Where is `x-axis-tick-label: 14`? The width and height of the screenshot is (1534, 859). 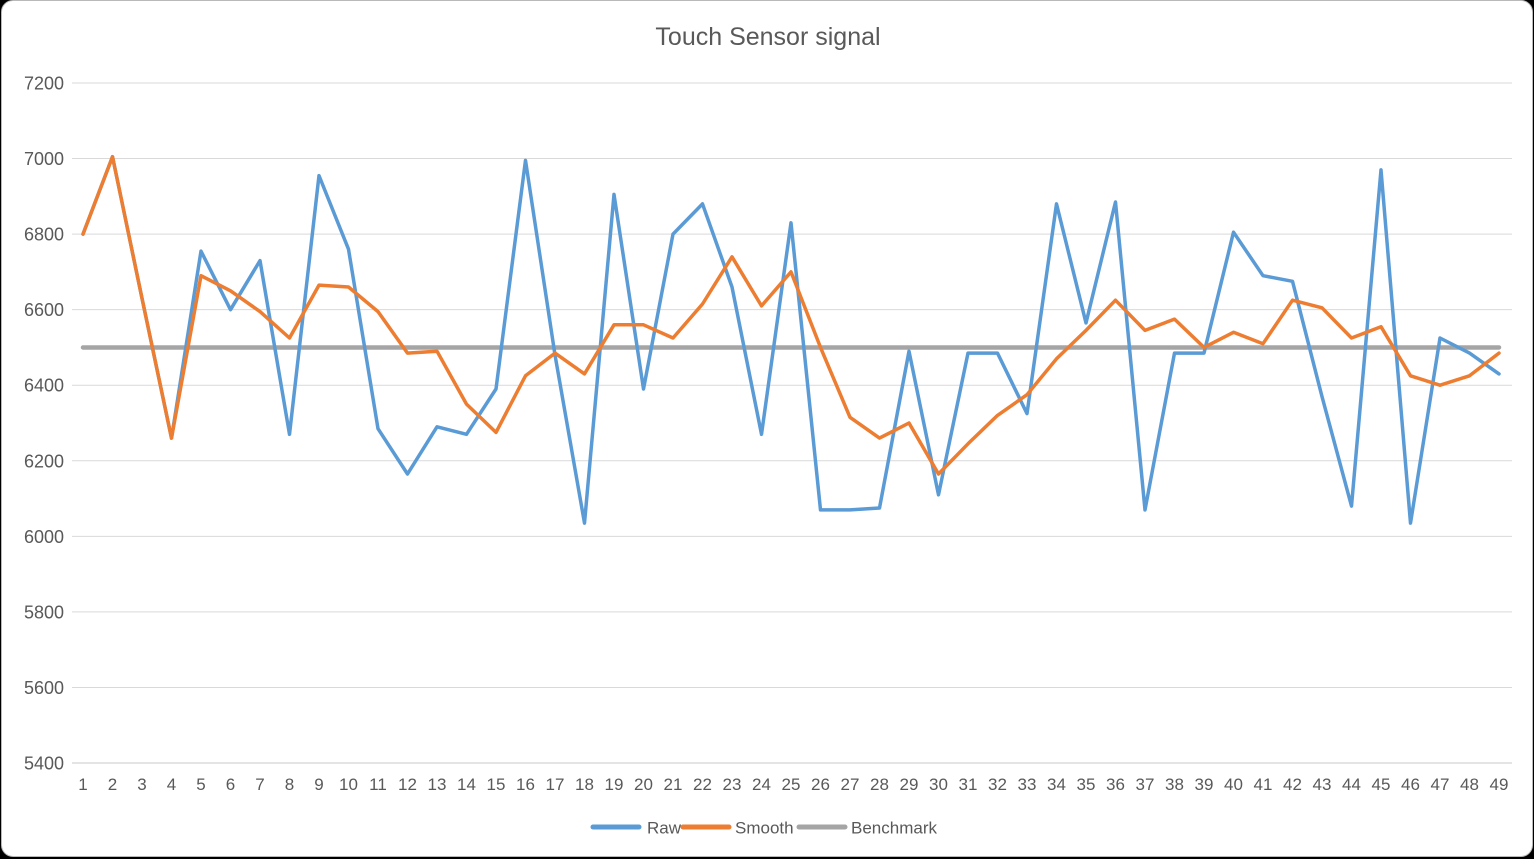
x-axis-tick-label: 14 is located at coordinates (466, 784).